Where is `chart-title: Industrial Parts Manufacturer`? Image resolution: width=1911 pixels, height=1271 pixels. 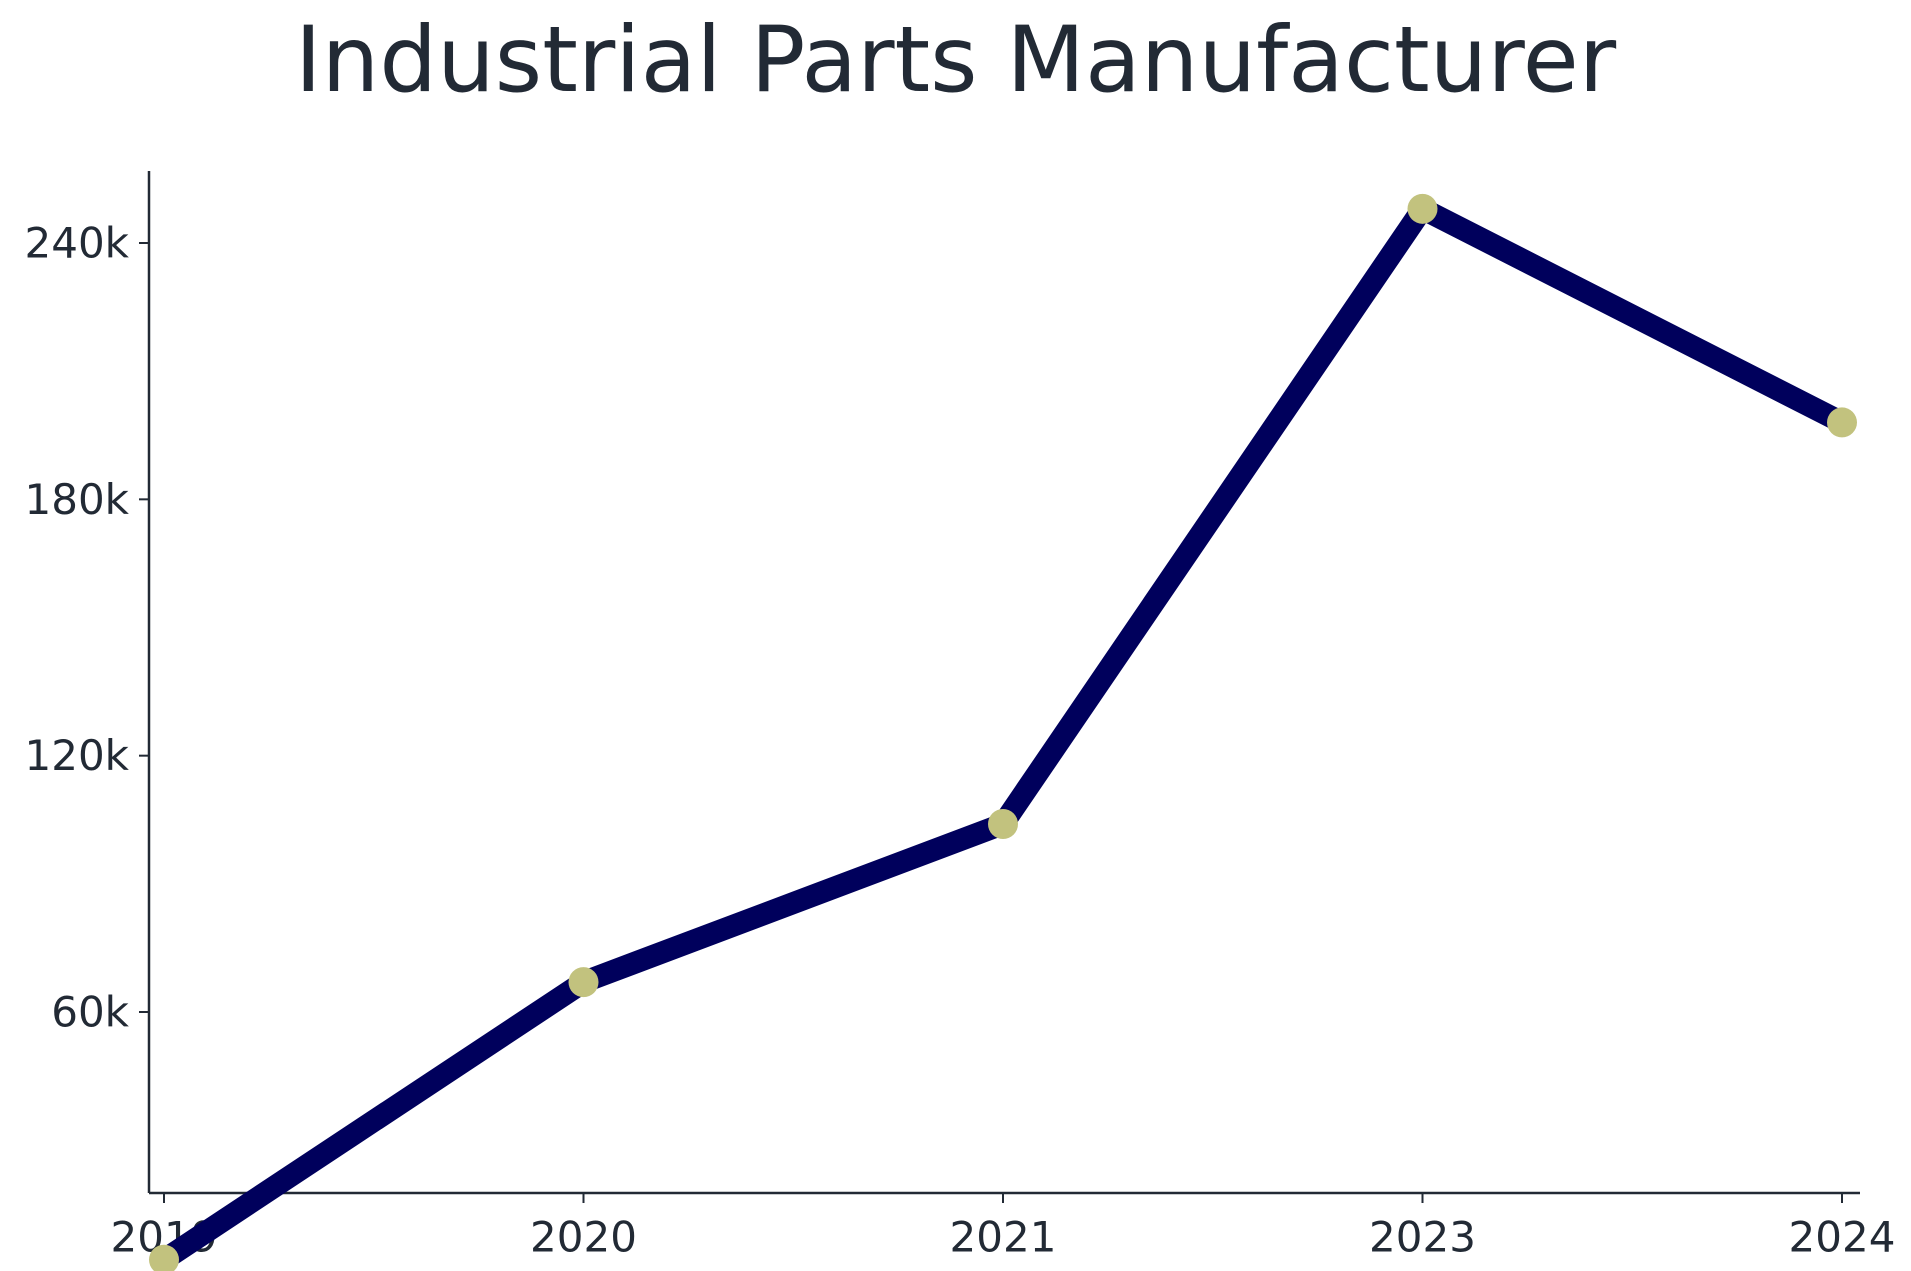
chart-title: Industrial Parts Manufacturer is located at coordinates (955, 60).